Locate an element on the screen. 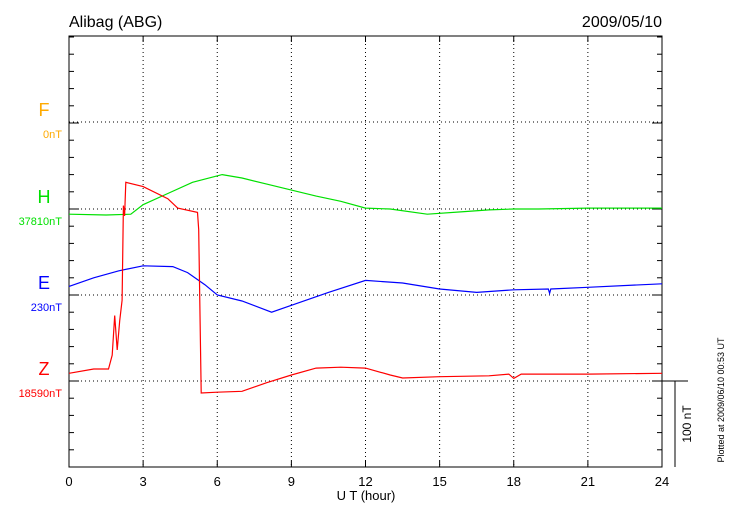 Image resolution: width=730 pixels, height=525 pixels. series-baseline-h: 37810nT is located at coordinates (41, 222).